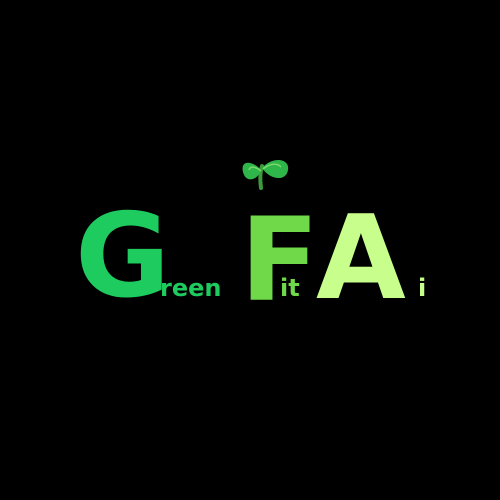  Describe the element at coordinates (190, 288) in the screenshot. I see `logo-word-green: reen` at that location.